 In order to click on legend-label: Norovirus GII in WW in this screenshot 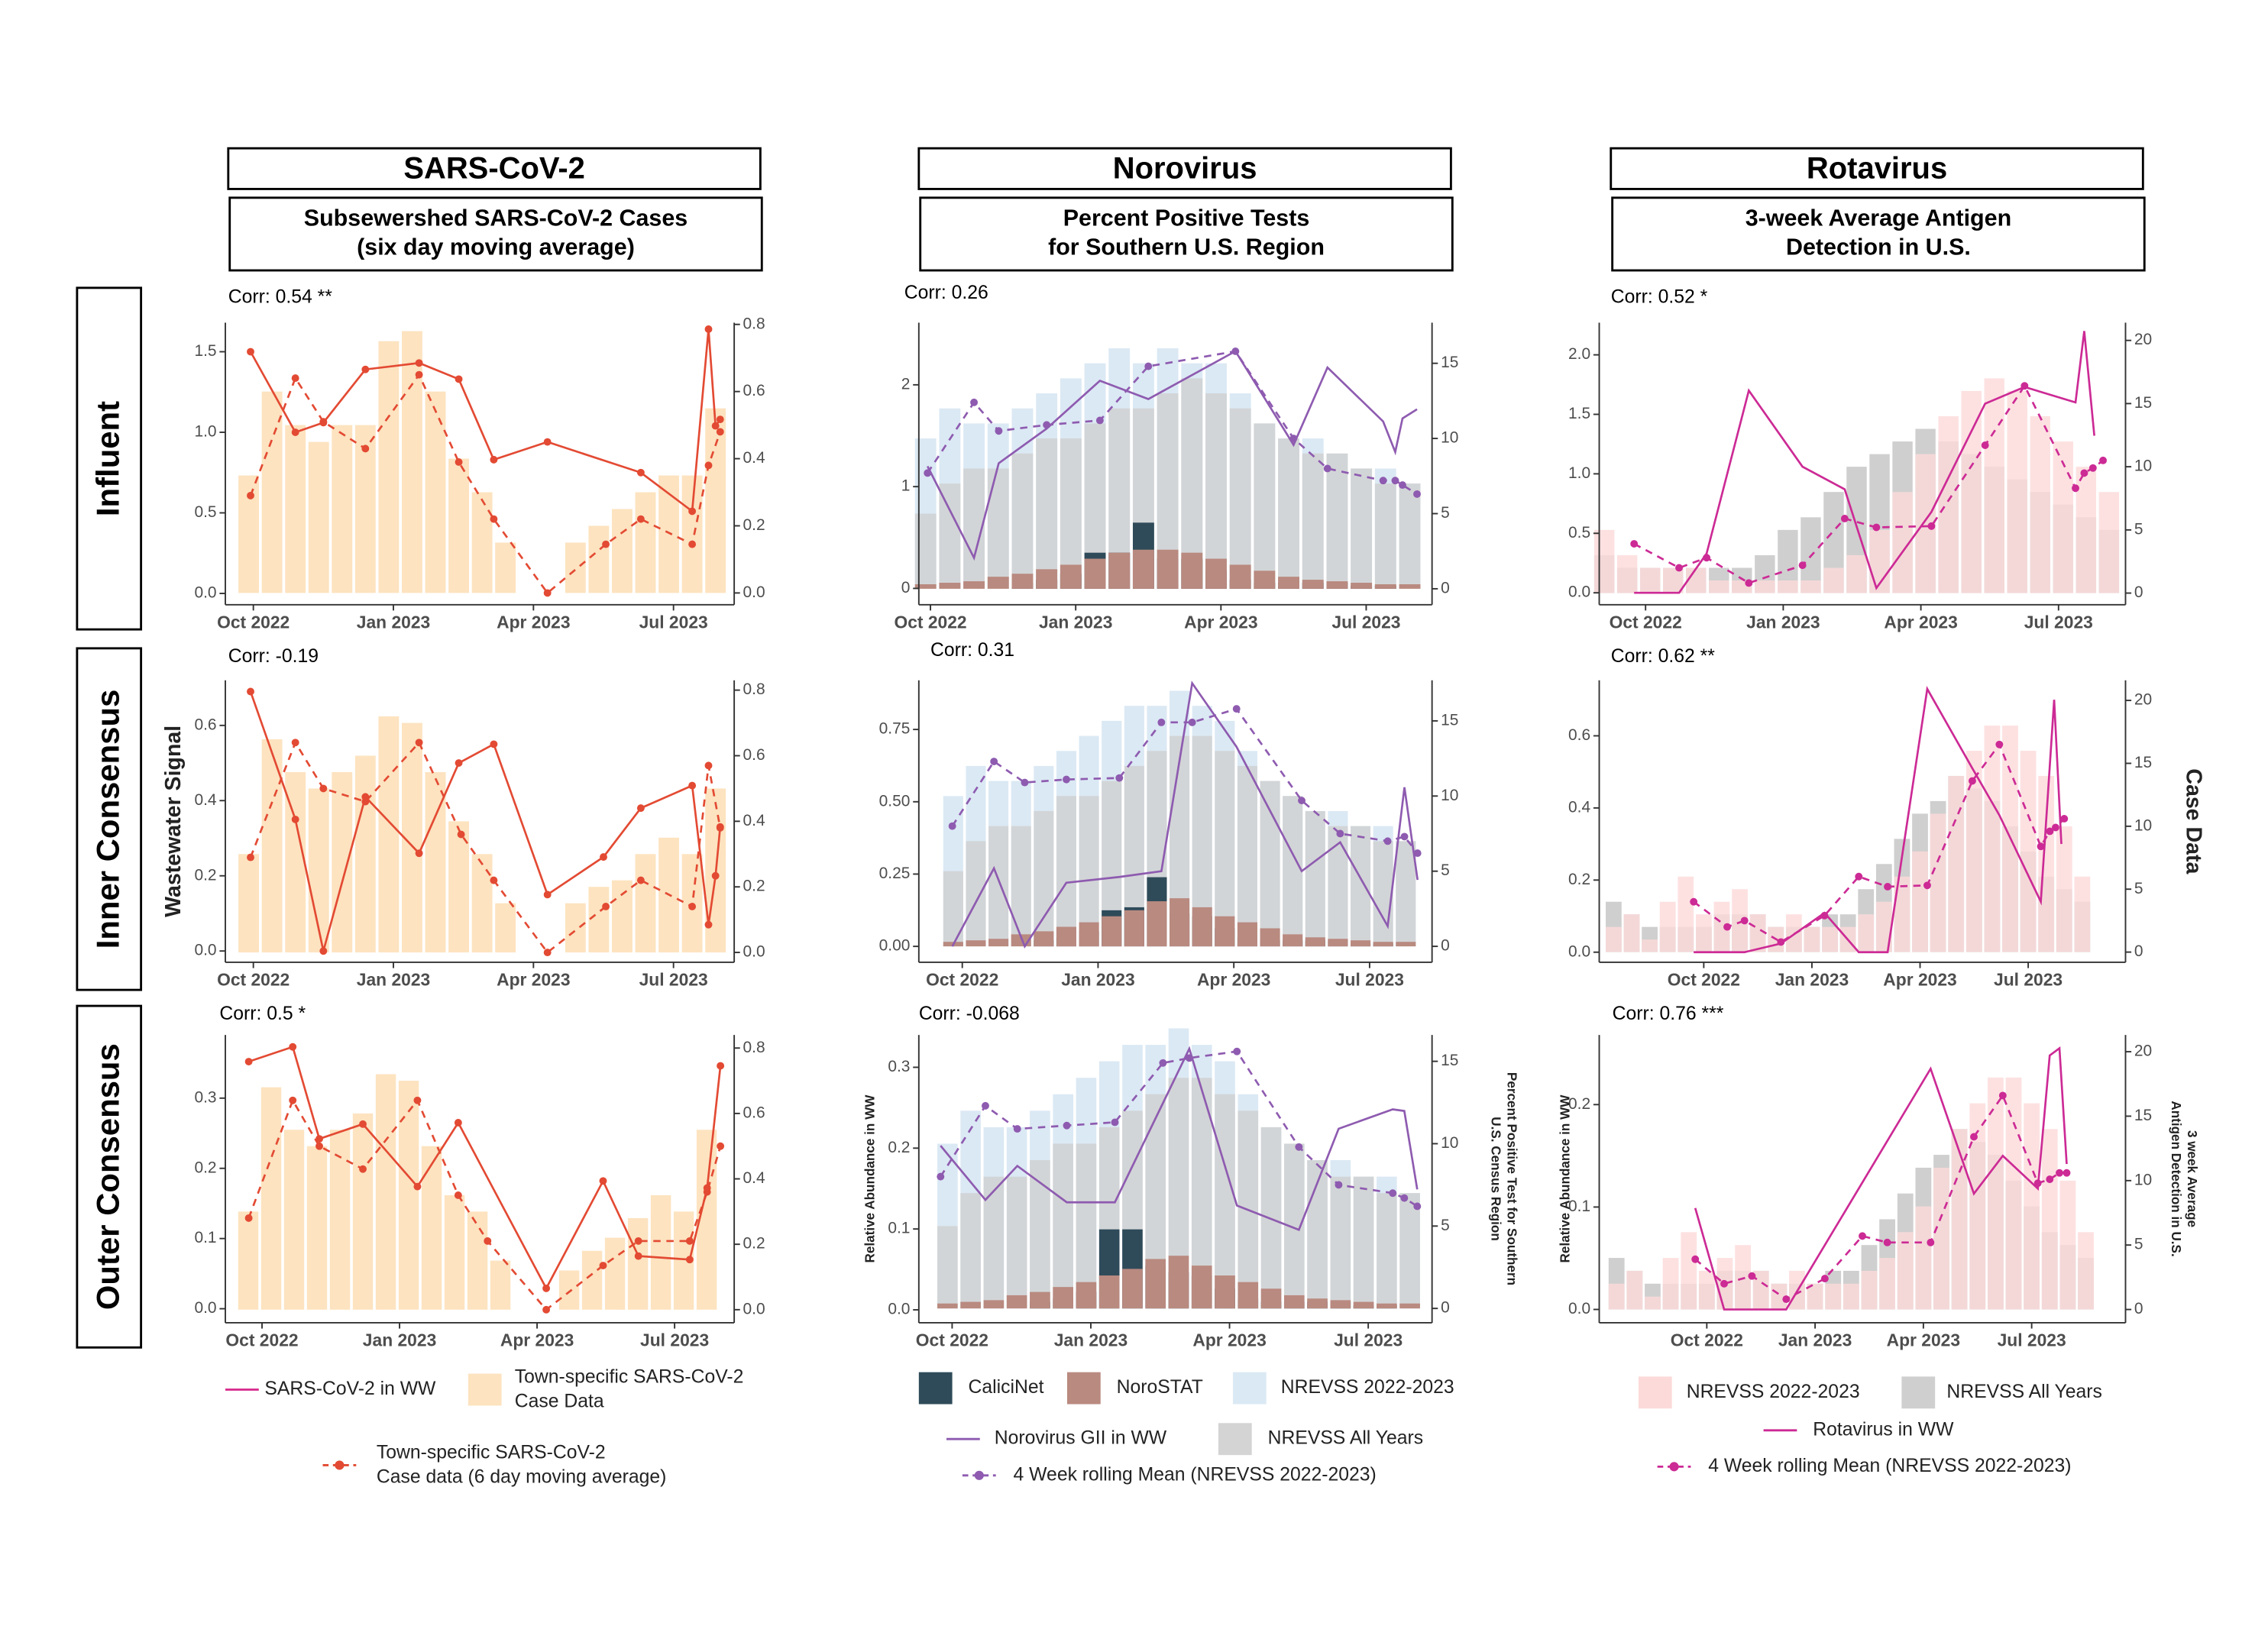, I will do `click(1081, 1438)`.